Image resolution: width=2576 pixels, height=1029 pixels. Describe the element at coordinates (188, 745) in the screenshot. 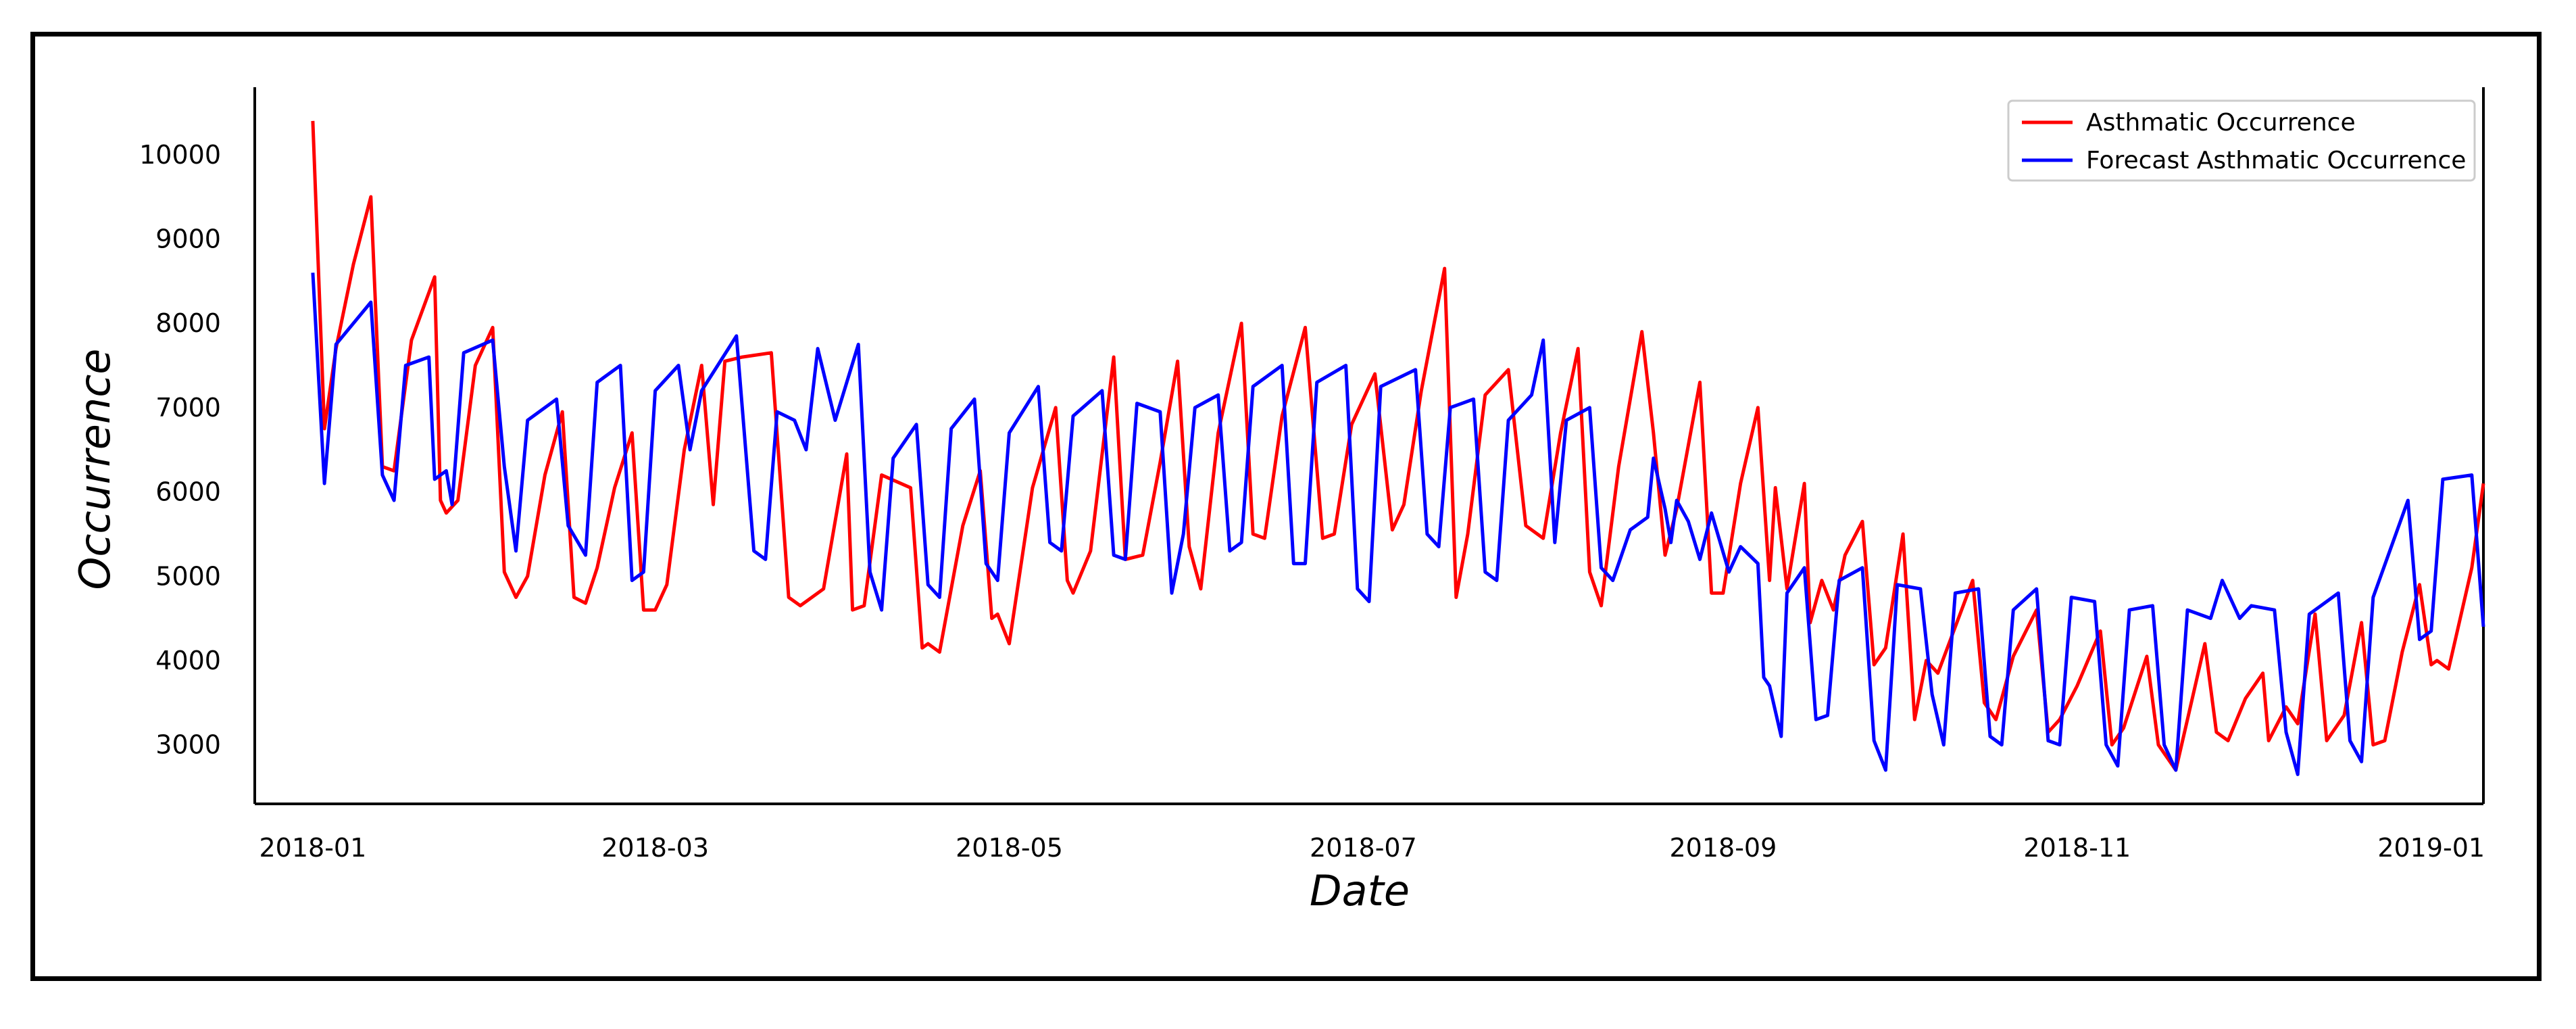

I see `y-tick-label: 3000` at that location.